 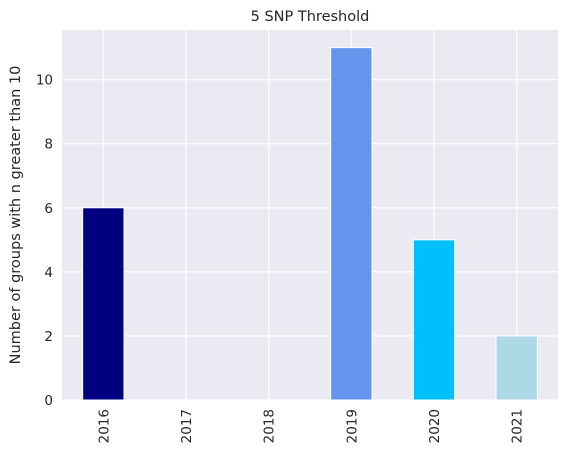 I want to click on bar-2021, so click(x=516, y=368).